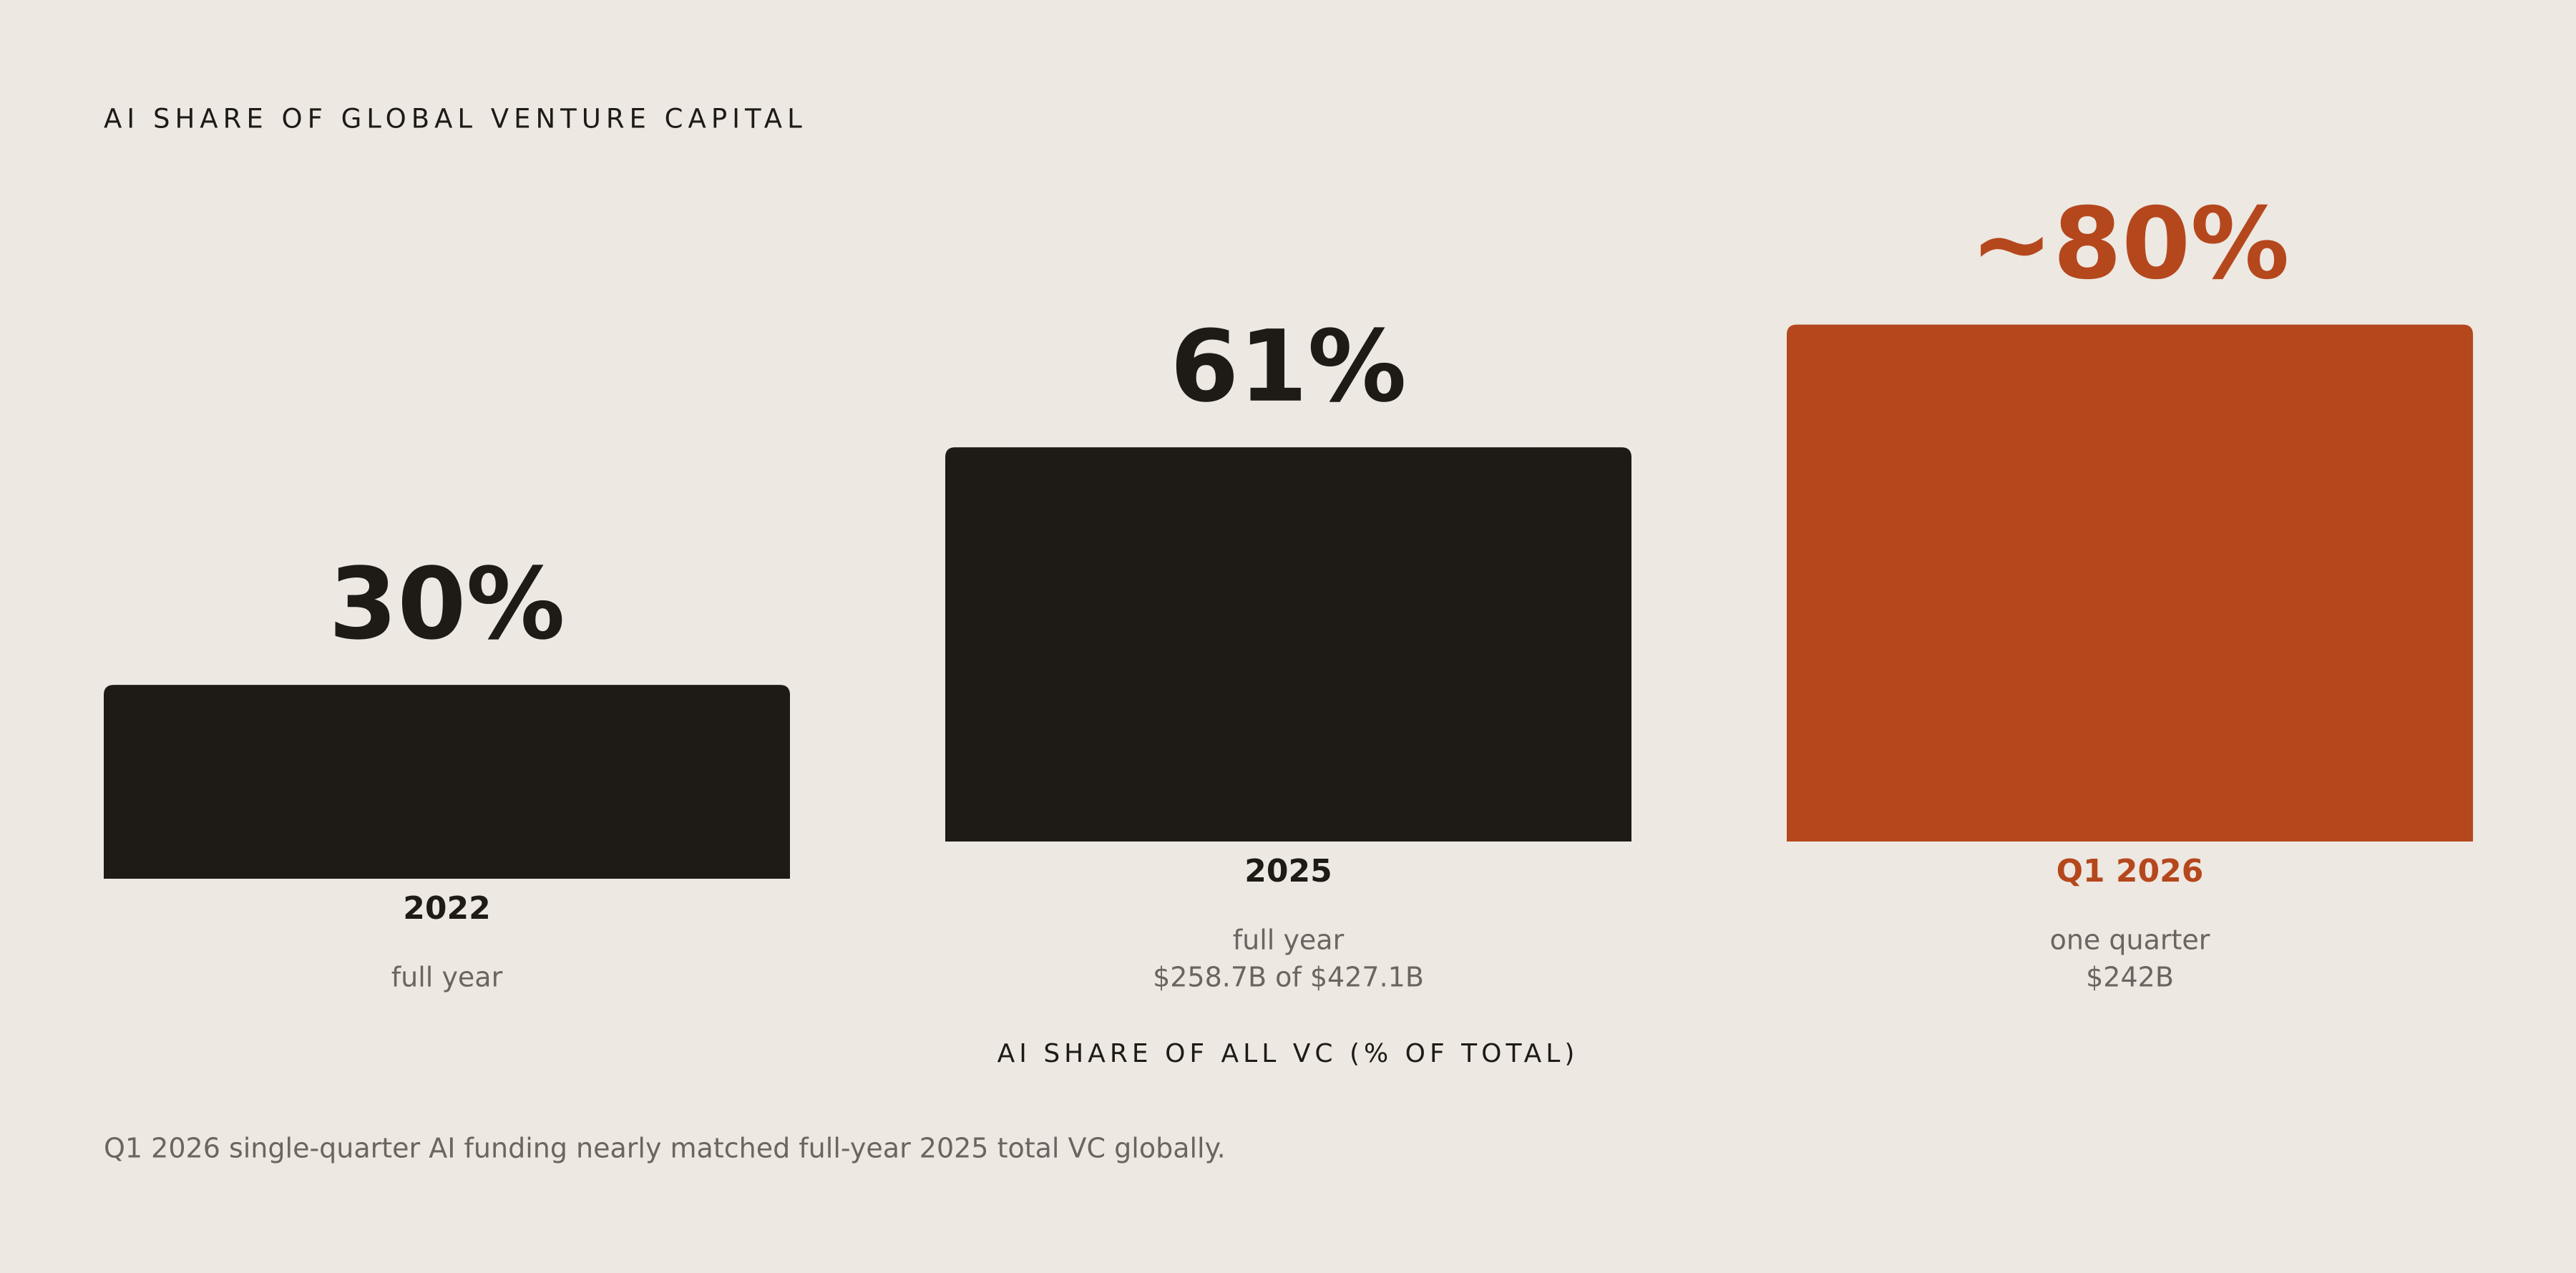  I want to click on x-tick-label: 2022, so click(446, 908).